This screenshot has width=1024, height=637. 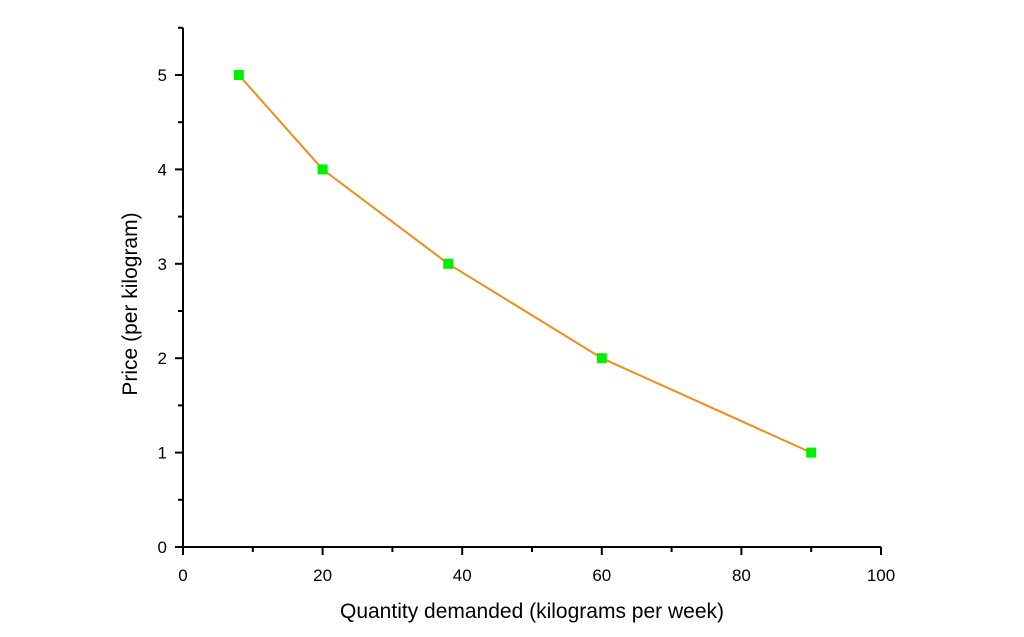 I want to click on x-tick-label: 100, so click(x=881, y=575).